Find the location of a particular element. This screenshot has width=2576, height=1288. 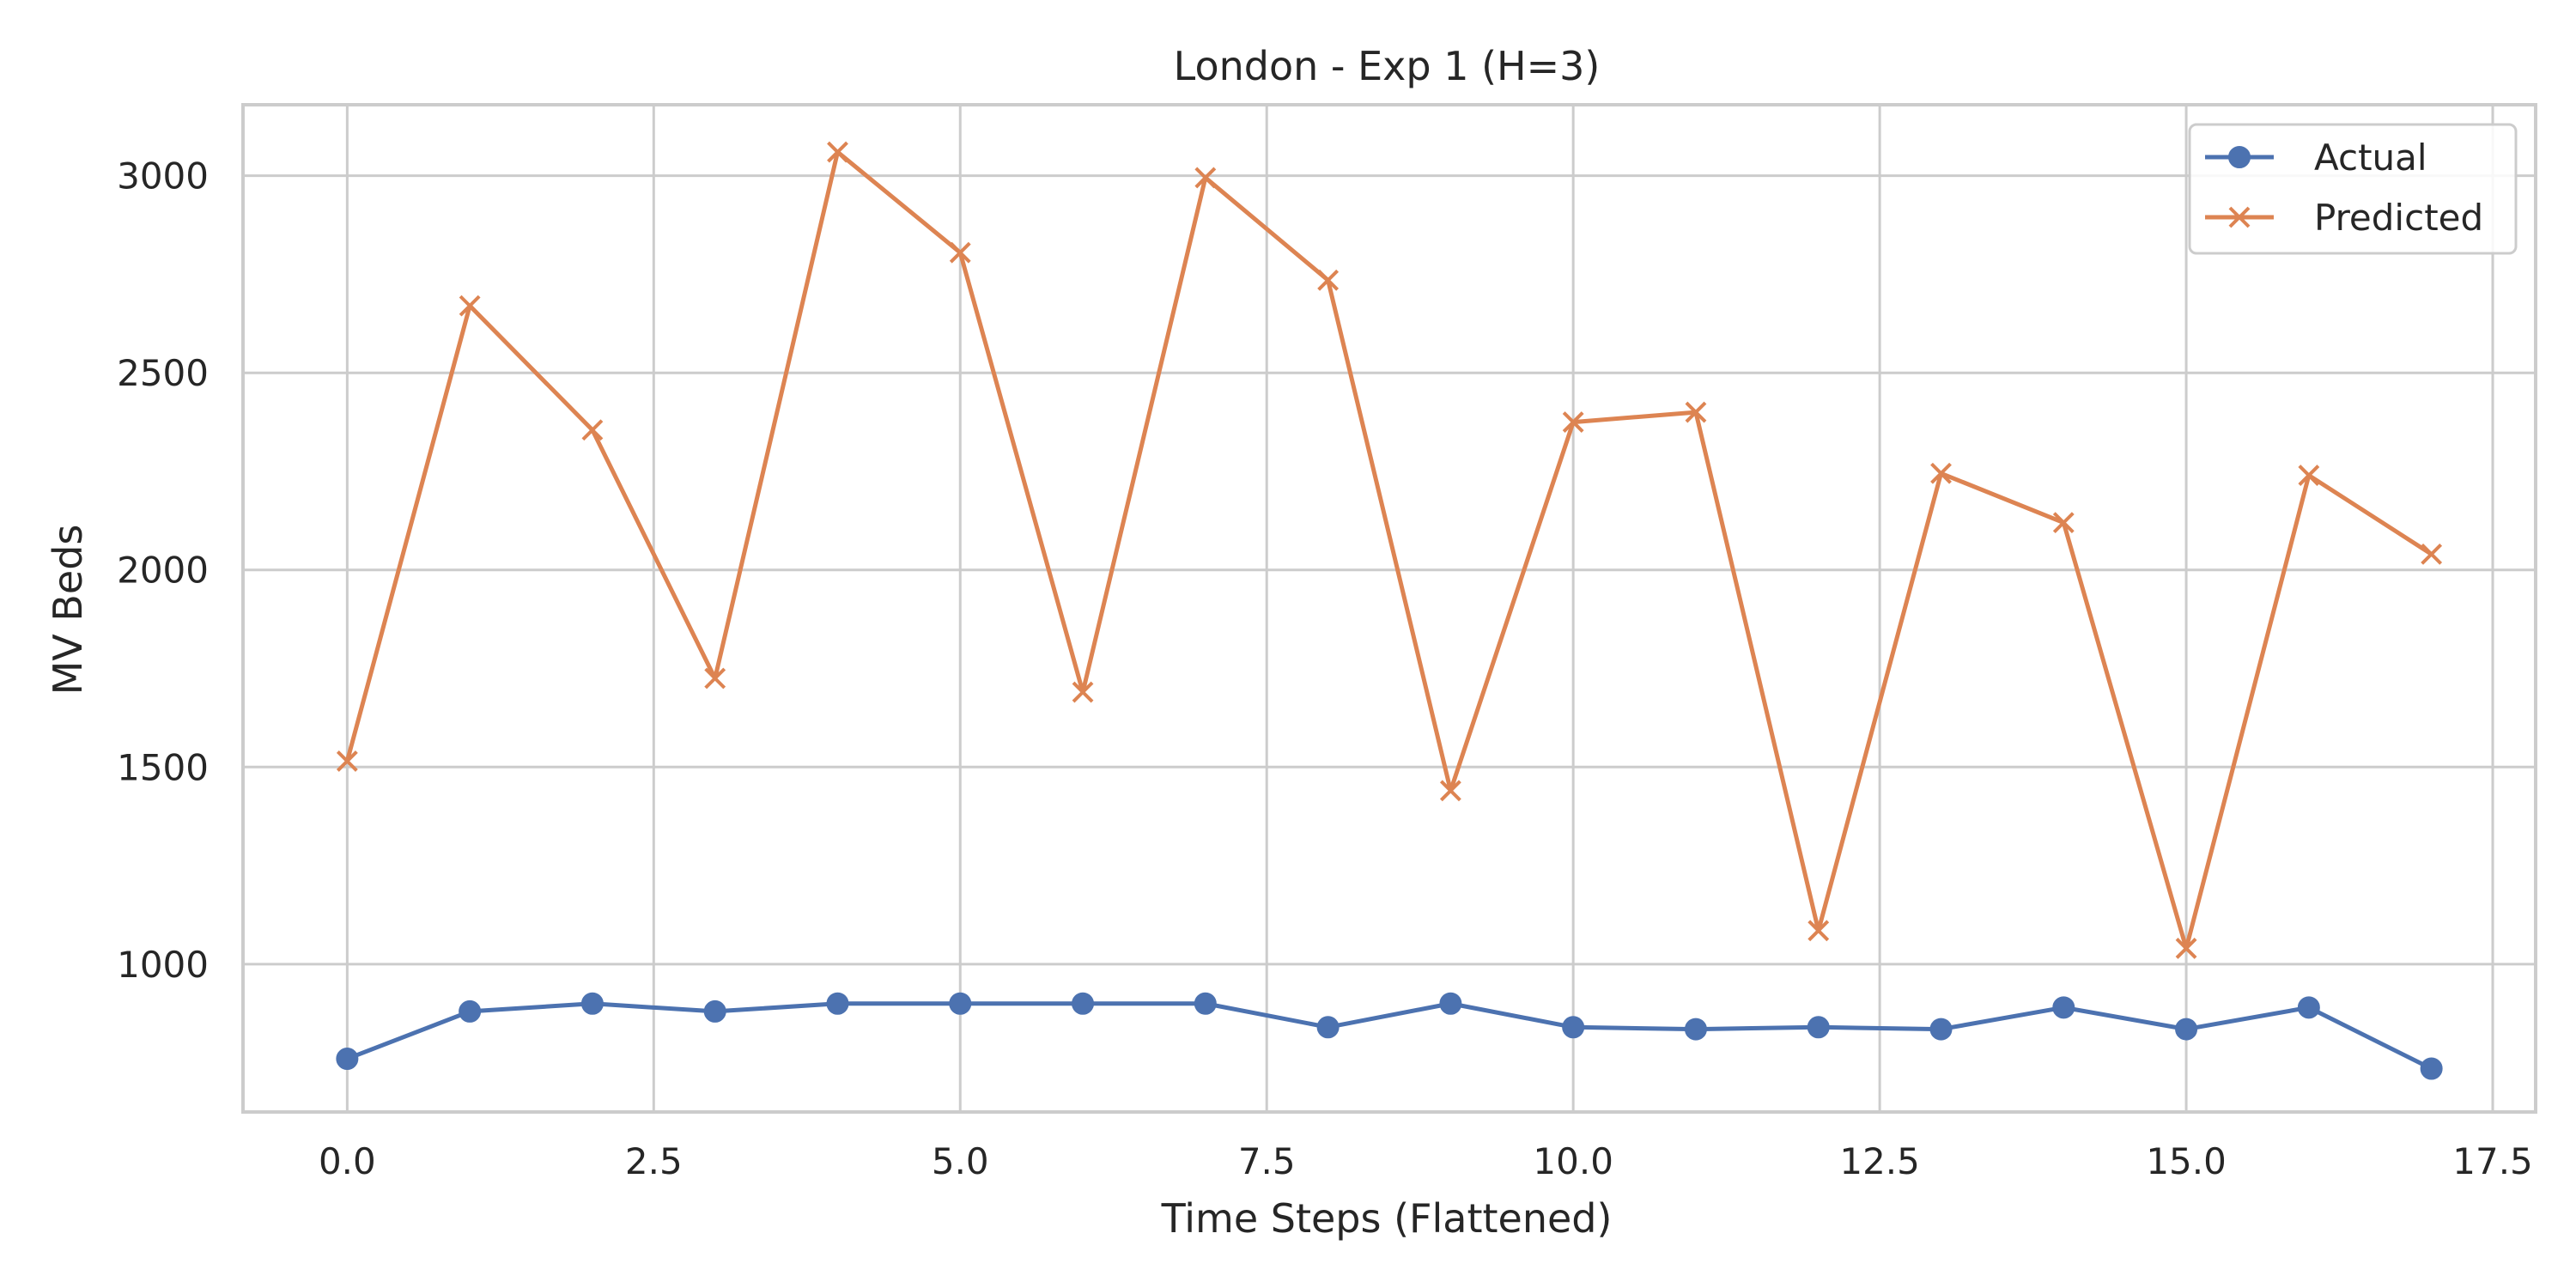

series-line-actual is located at coordinates (1389, 1036).